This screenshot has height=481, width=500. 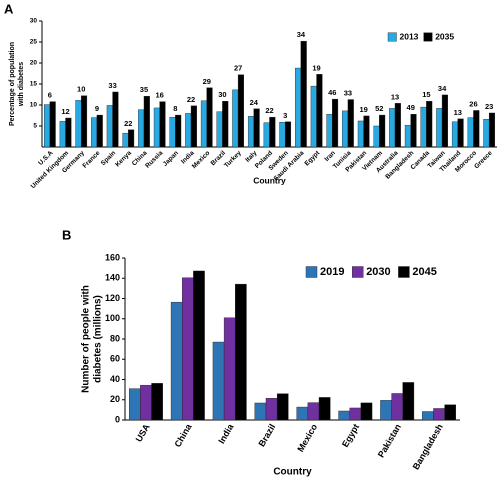 I want to click on legend-label: 2035, so click(x=444, y=36).